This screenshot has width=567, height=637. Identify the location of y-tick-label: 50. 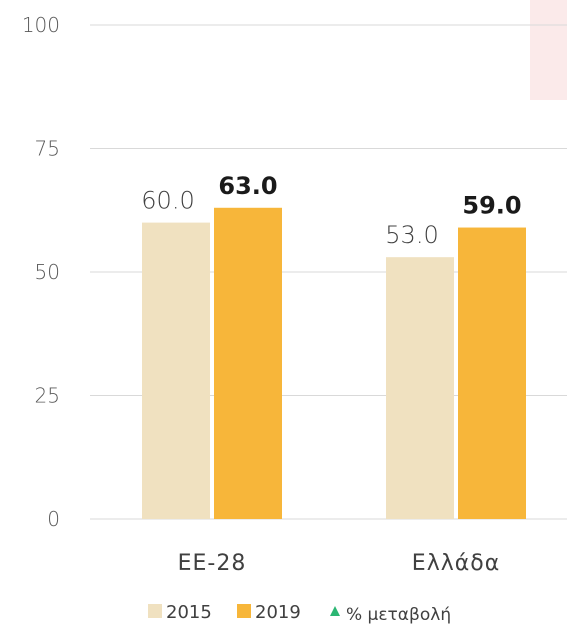
(47, 272).